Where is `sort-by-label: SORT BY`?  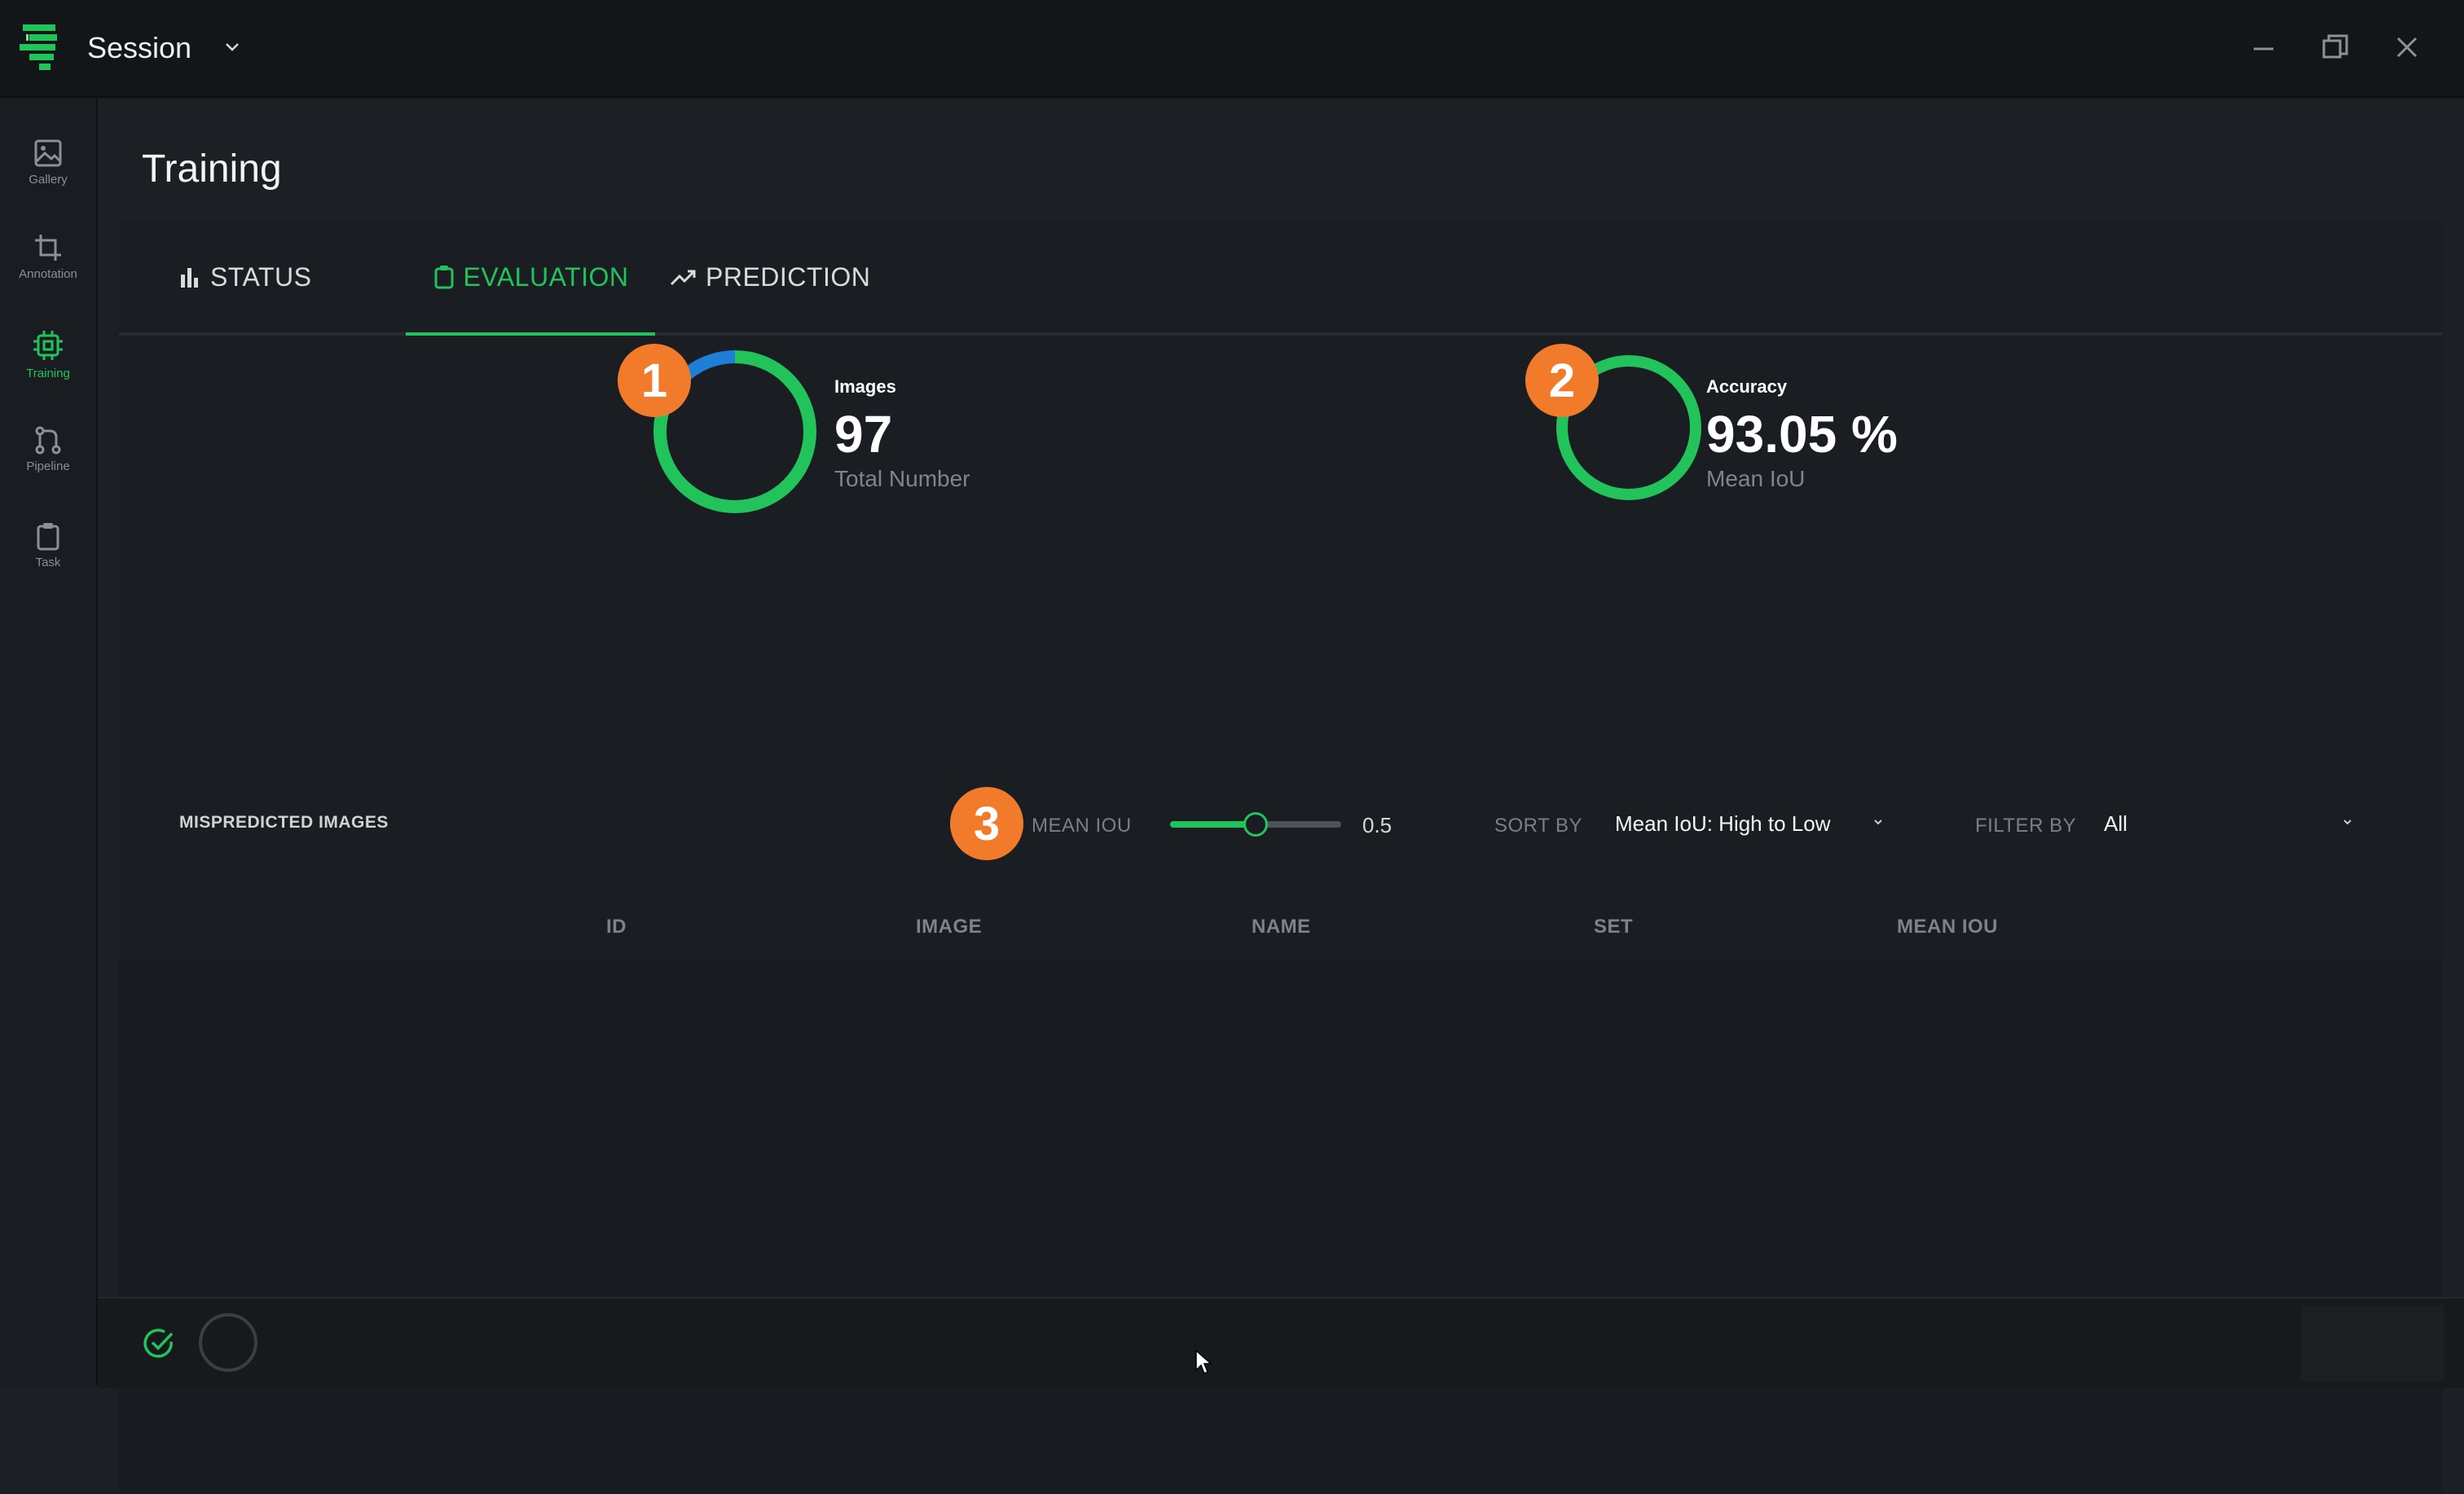
sort-by-label: SORT BY is located at coordinates (1538, 826).